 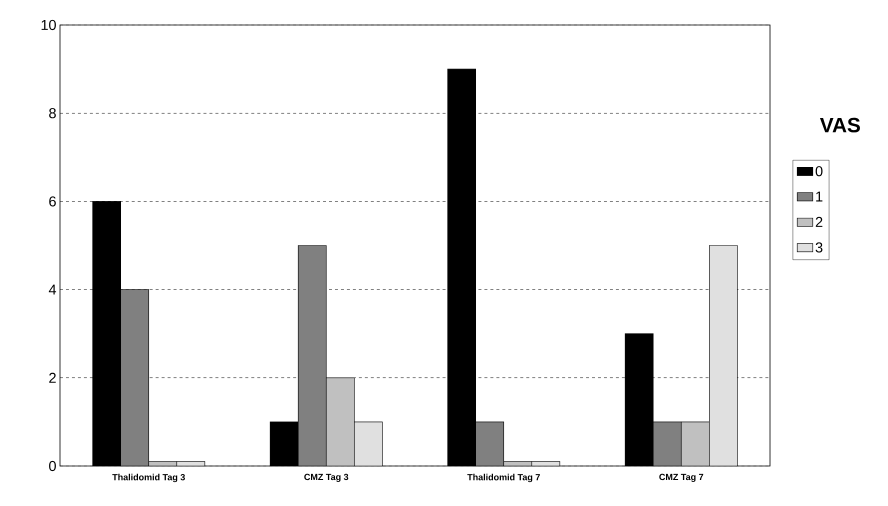 I want to click on y-tick-label: 6, so click(x=52, y=201).